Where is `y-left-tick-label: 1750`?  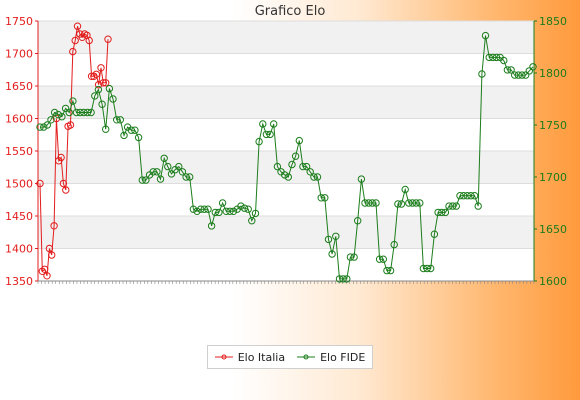
y-left-tick-label: 1750 is located at coordinates (19, 21).